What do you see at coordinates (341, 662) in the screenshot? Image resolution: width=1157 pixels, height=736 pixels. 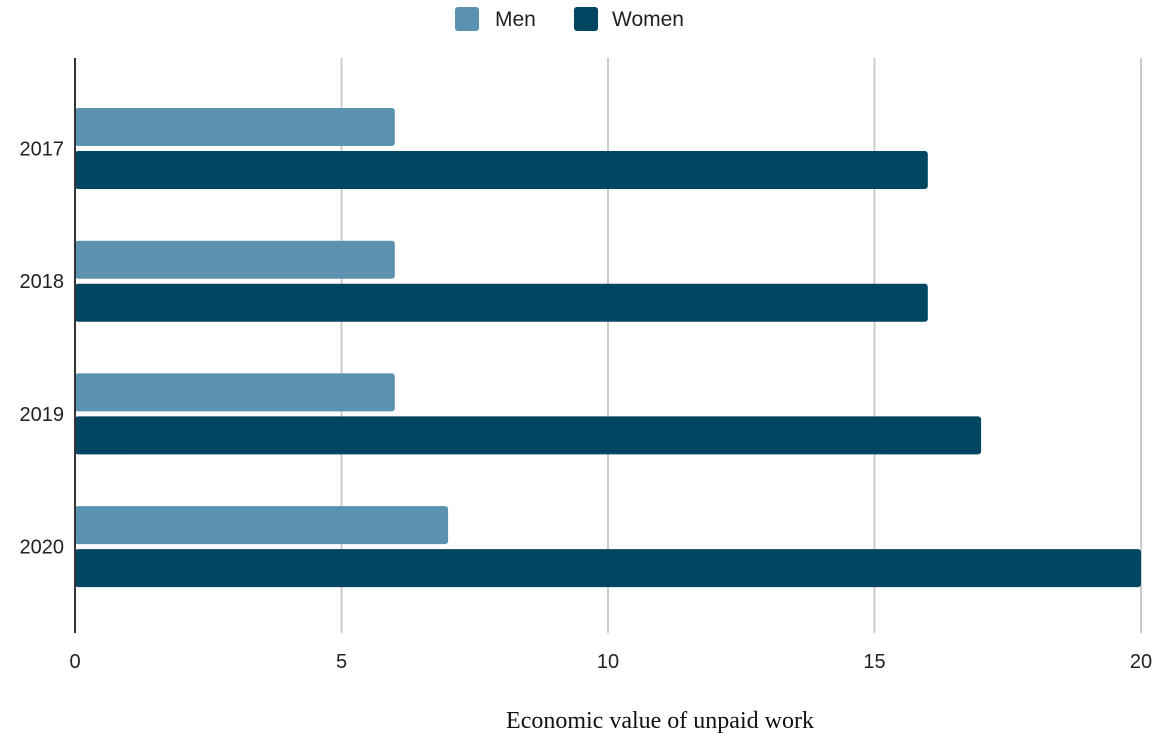 I see `x-tick-label: 5` at bounding box center [341, 662].